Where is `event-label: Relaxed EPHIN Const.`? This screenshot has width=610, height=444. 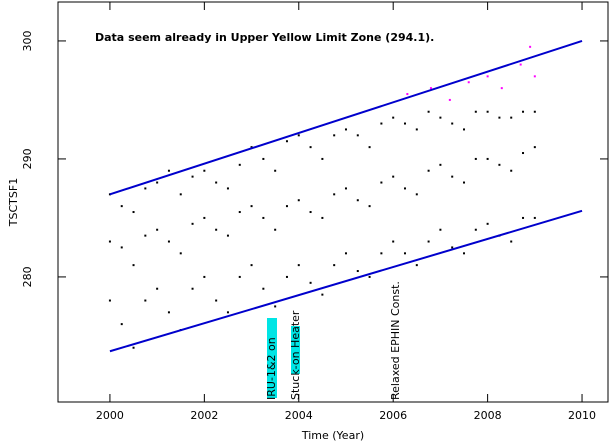 event-label: Relaxed EPHIN Const. is located at coordinates (395, 340).